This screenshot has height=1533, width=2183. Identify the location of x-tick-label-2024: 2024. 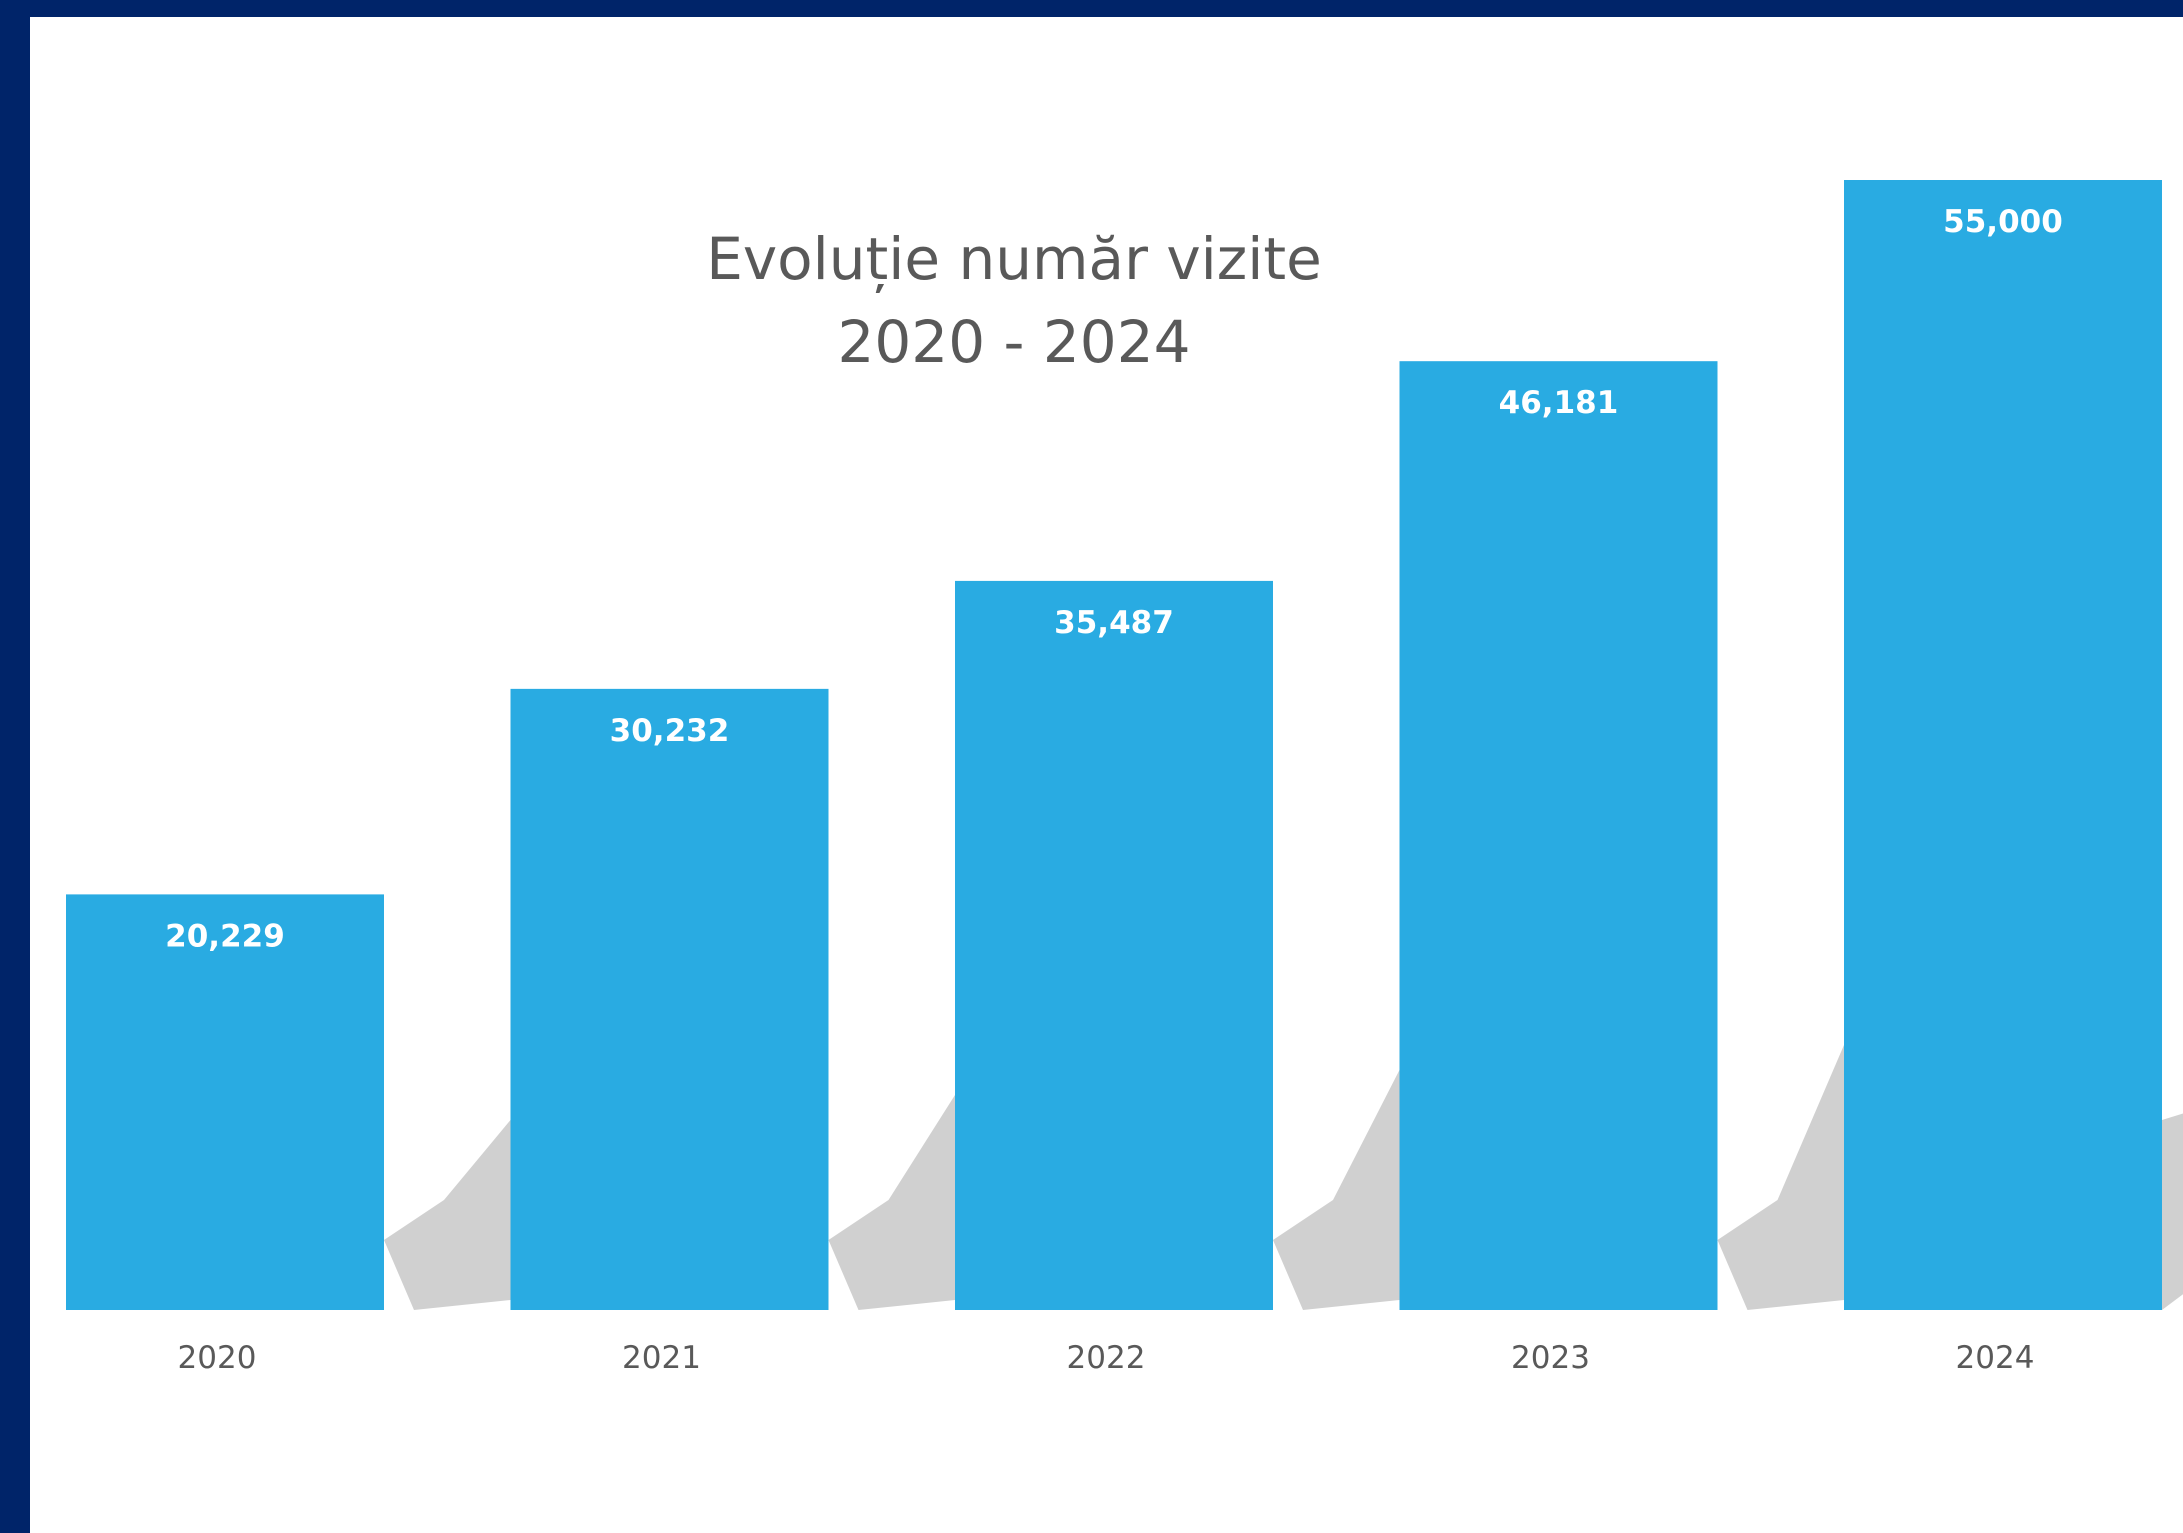
(1995, 1358).